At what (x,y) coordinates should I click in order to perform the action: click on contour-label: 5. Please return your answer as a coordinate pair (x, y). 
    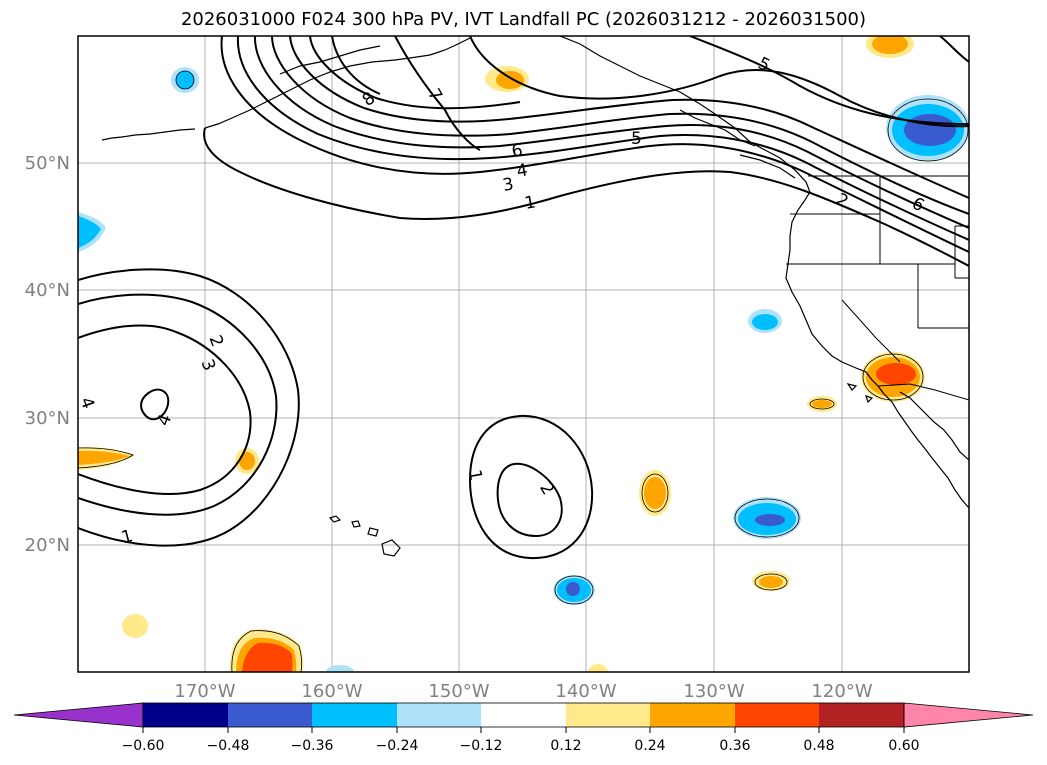
    Looking at the image, I should click on (636, 139).